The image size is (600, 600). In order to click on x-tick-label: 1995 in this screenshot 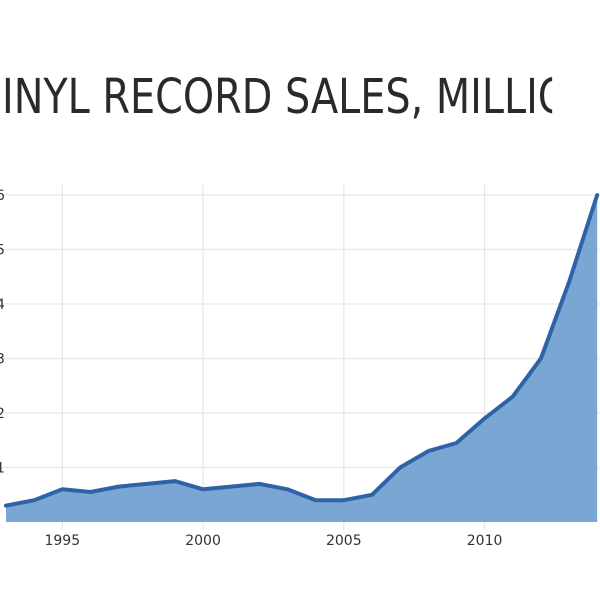, I will do `click(62, 541)`.